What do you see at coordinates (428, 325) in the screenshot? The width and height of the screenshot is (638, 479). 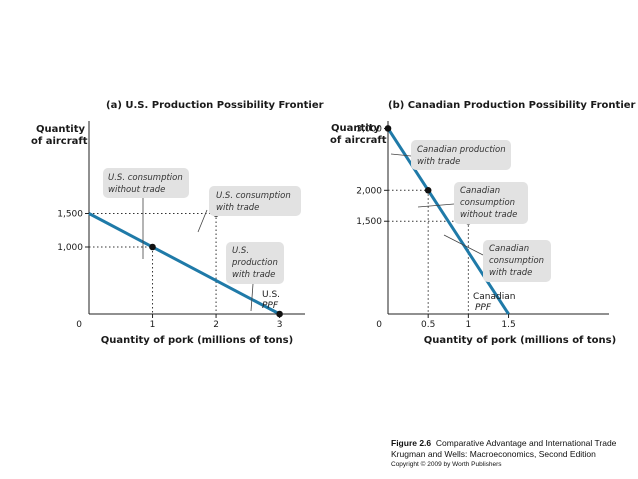 I see `canada-x-tick-label: 0.5` at bounding box center [428, 325].